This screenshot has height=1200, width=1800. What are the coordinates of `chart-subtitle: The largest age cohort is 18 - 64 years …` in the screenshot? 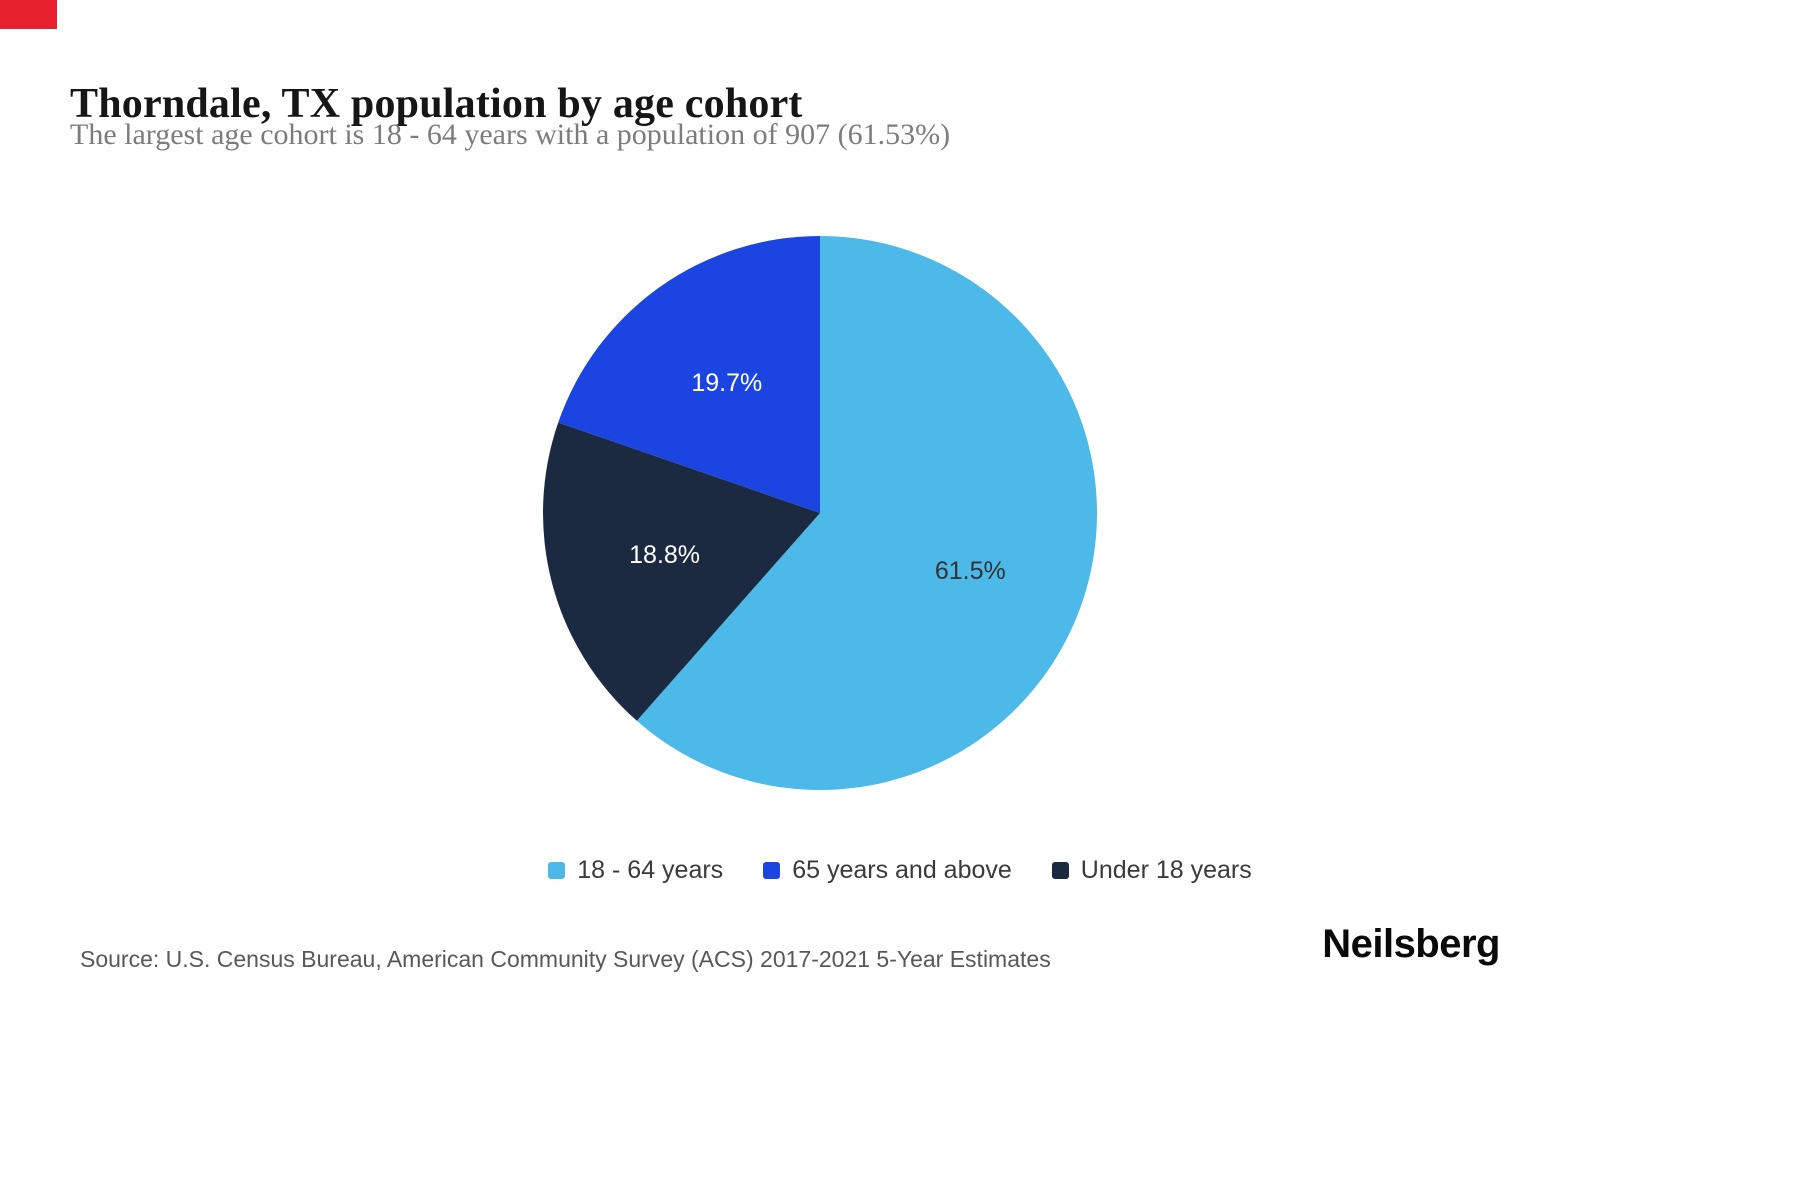 It's located at (510, 134).